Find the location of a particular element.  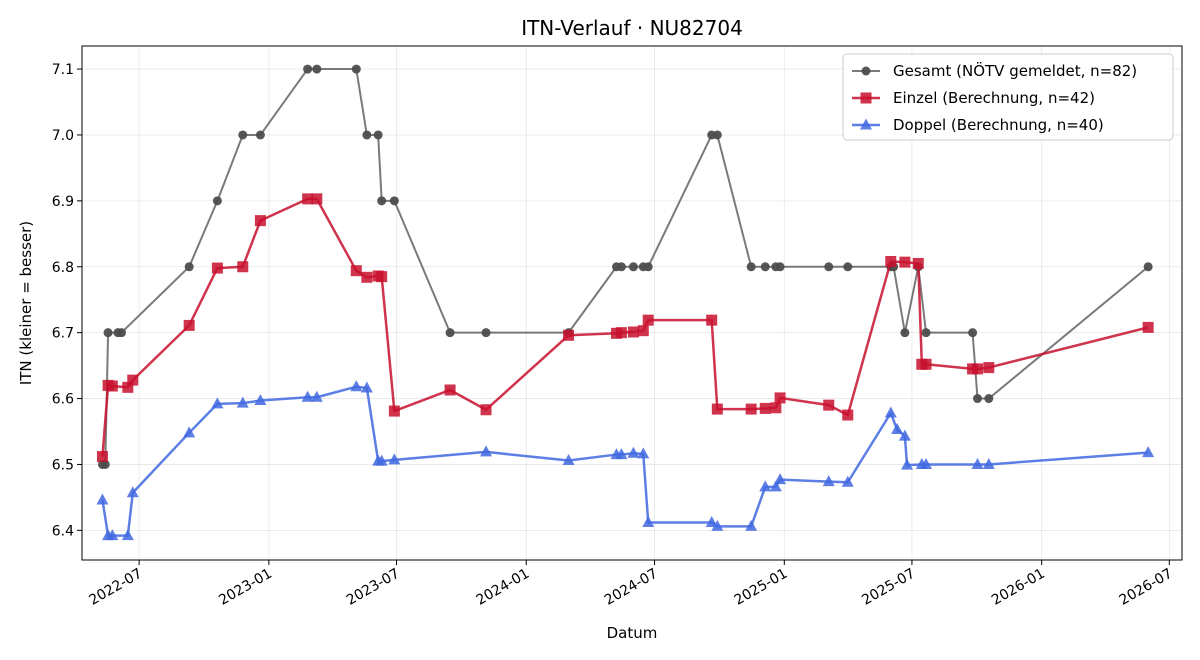

y-axis-label: ITN (kleiner = besser) is located at coordinates (26, 303).